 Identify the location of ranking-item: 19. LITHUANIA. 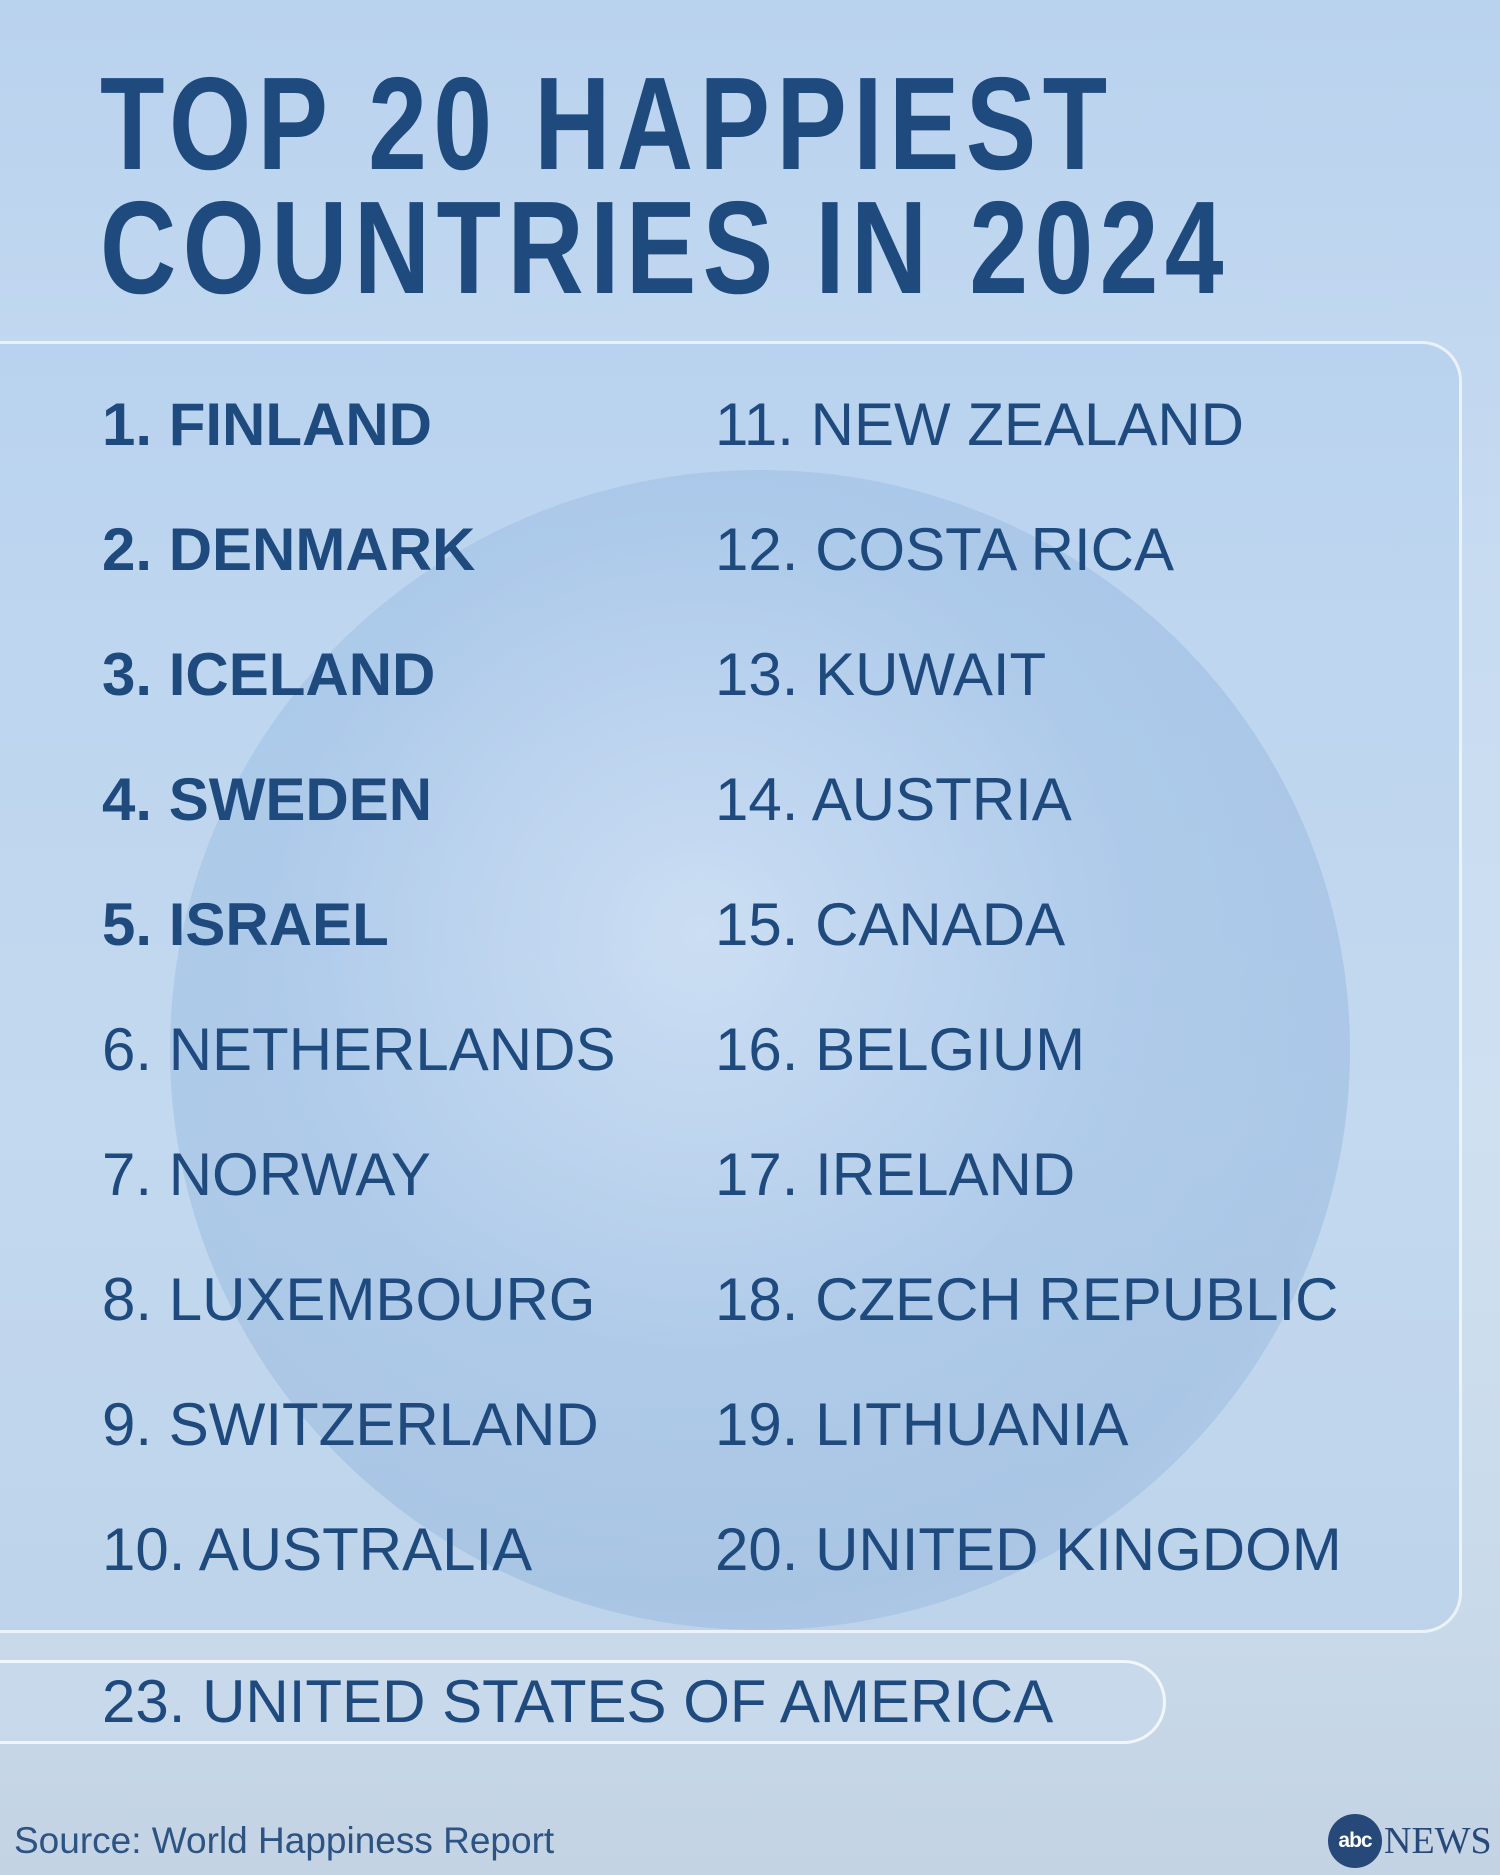
(922, 1424).